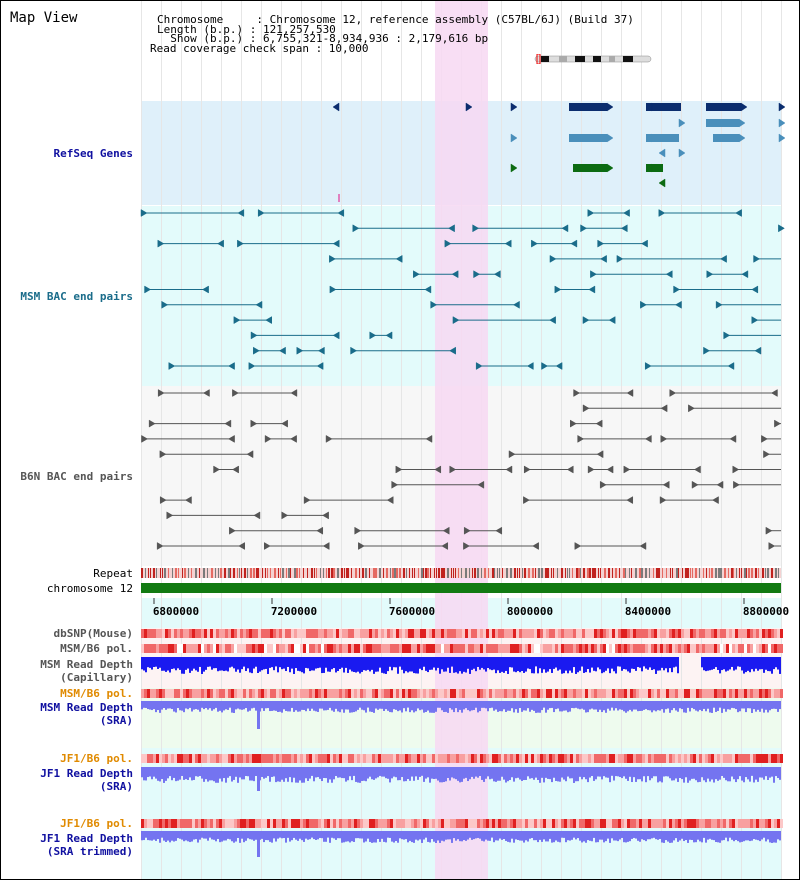  Describe the element at coordinates (96, 693) in the screenshot. I see `track-label-msm-b6-pol-2: MSM/B6 pol.` at that location.